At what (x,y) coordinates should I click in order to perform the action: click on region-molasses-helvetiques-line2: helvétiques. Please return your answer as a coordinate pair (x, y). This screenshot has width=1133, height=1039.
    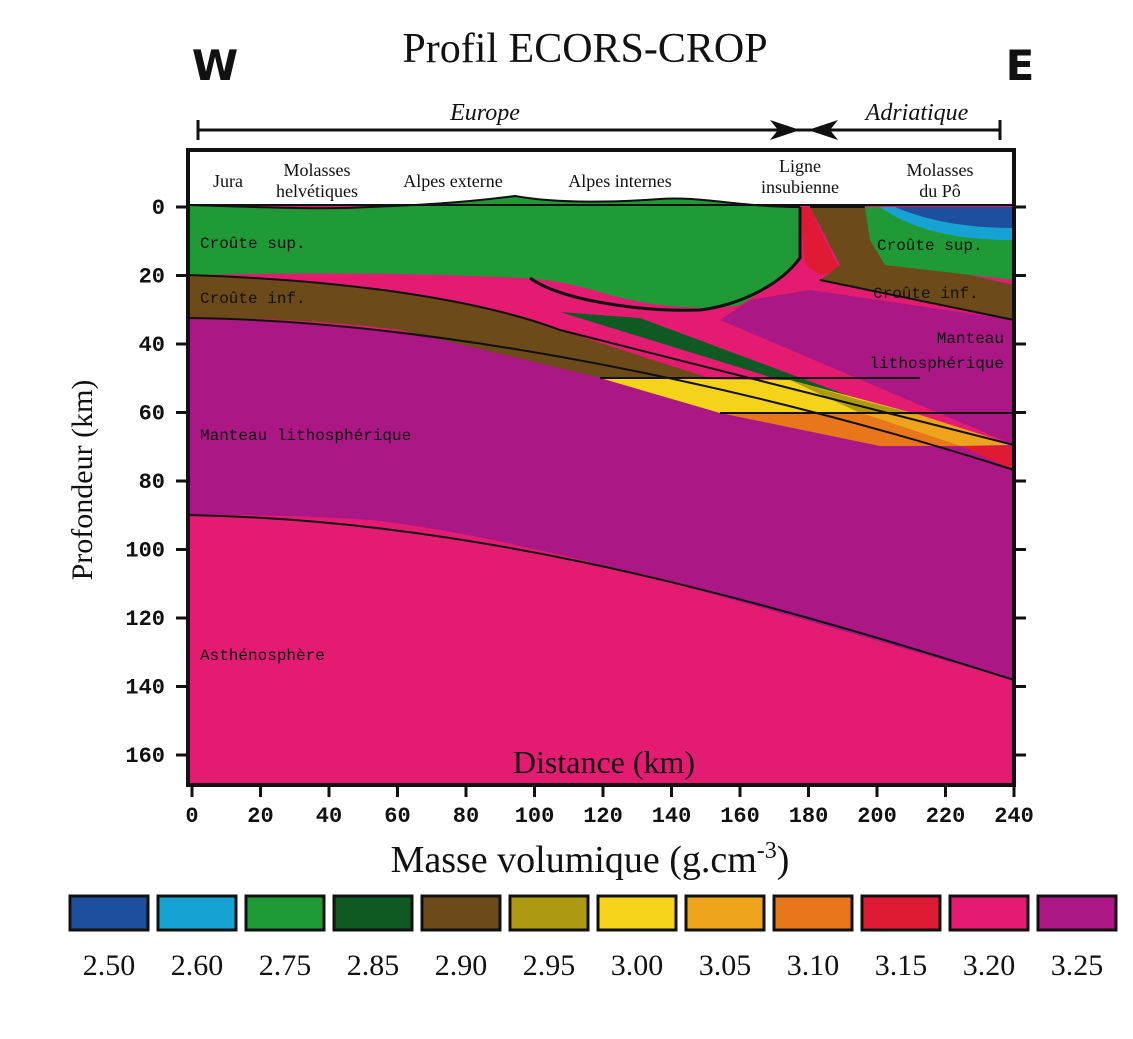
    Looking at the image, I should click on (317, 191).